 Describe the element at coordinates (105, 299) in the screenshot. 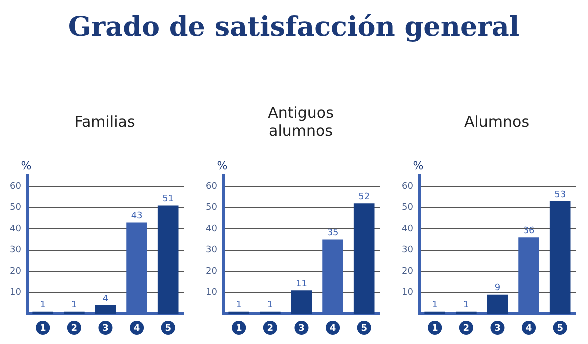

I see `data-label: 4` at that location.